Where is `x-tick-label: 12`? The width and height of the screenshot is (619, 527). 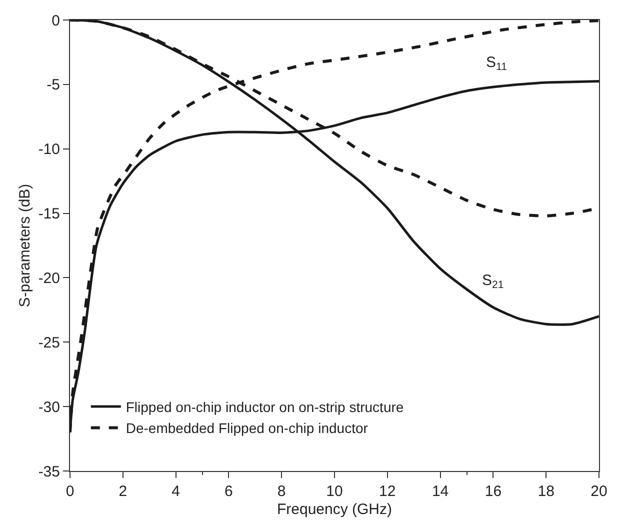
x-tick-label: 12 is located at coordinates (387, 491).